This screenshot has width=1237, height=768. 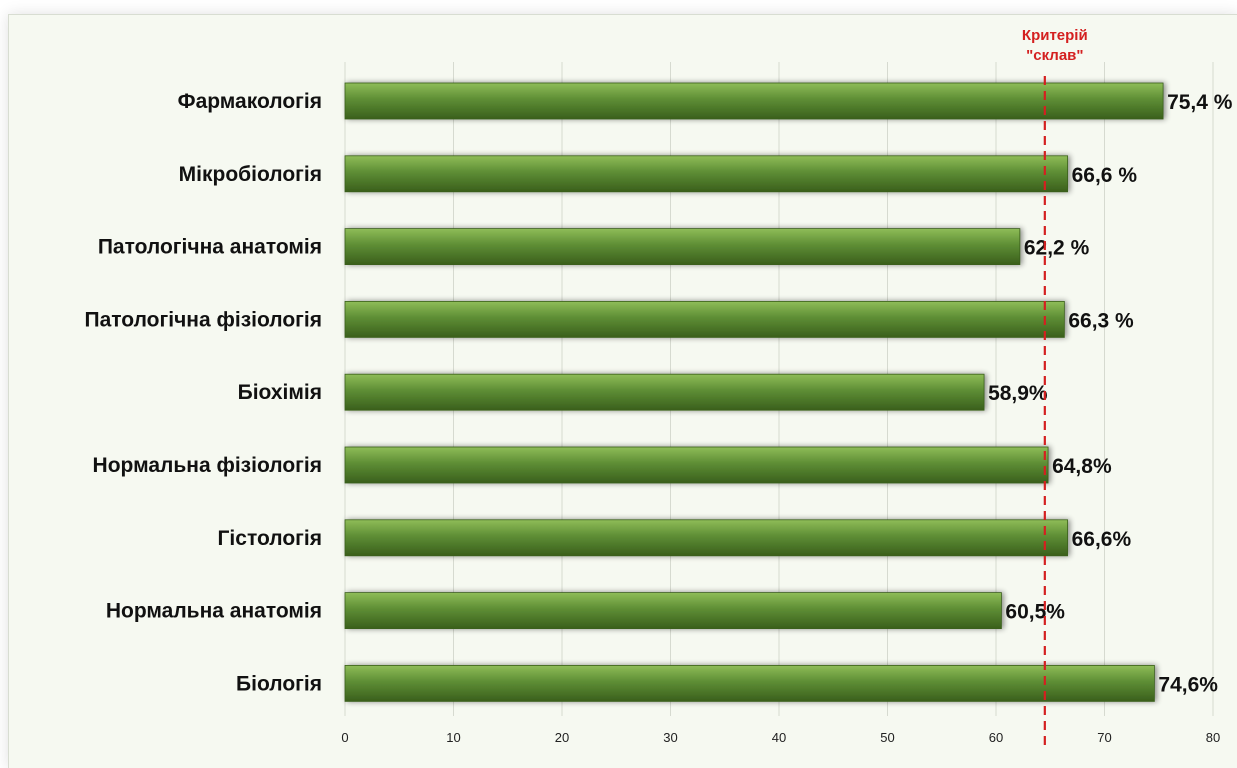 I want to click on x-tick-label: 40, so click(x=779, y=737).